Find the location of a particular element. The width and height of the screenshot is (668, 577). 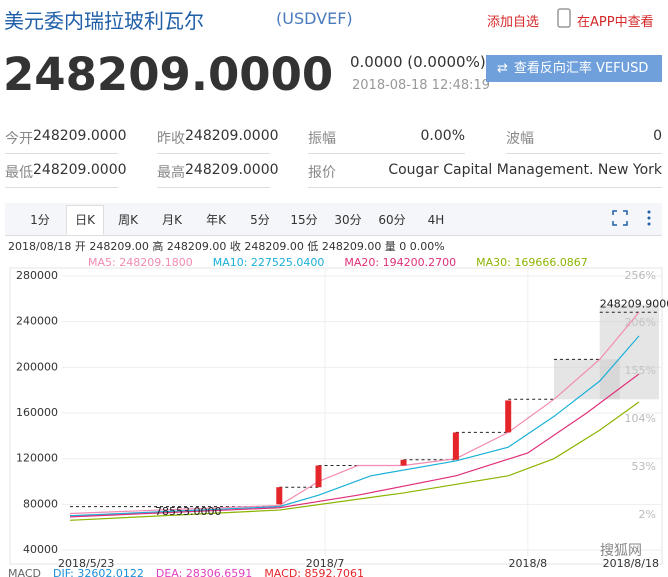

stat-label: 报价 is located at coordinates (322, 173).